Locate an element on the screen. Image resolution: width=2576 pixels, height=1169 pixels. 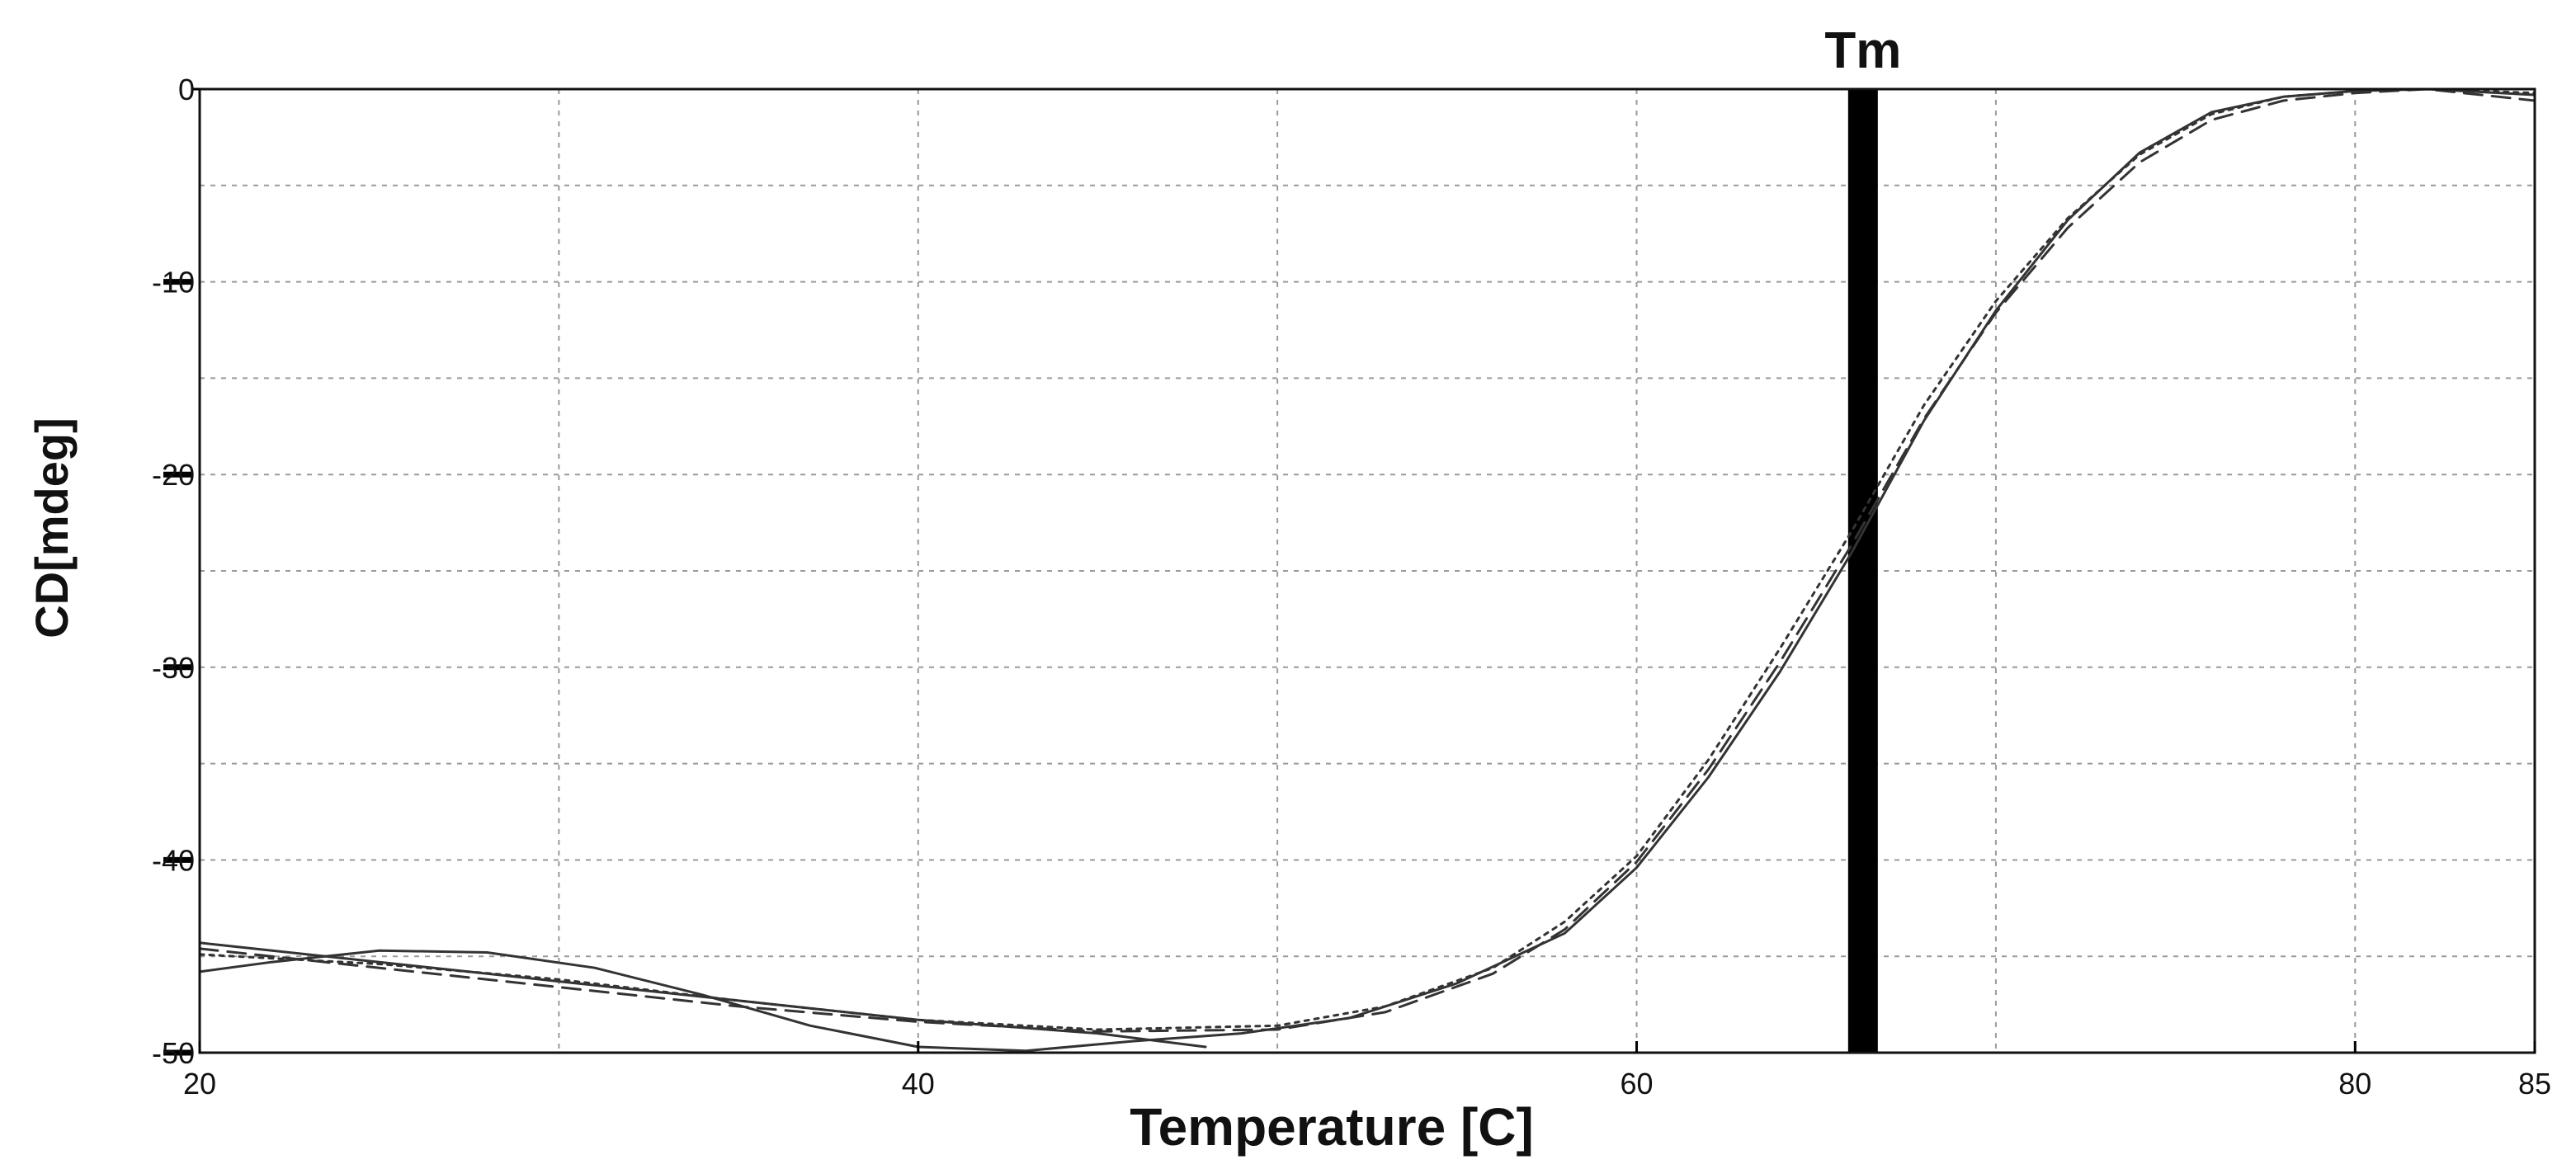
x-tick-labels: 20 40 60 80 85 is located at coordinates (1367, 1084).